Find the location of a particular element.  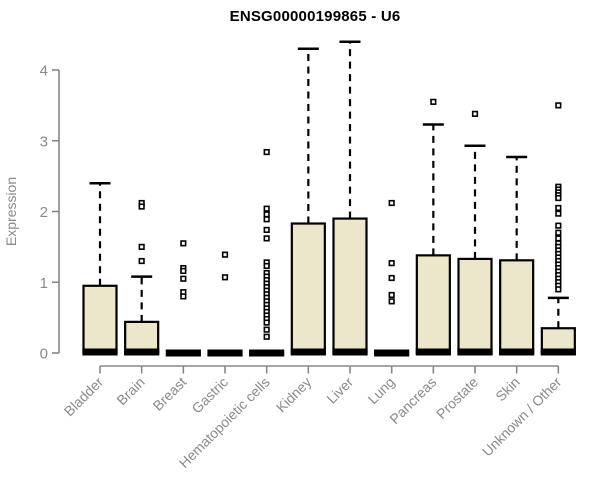

y-tick-label: 4 is located at coordinates (44, 71).